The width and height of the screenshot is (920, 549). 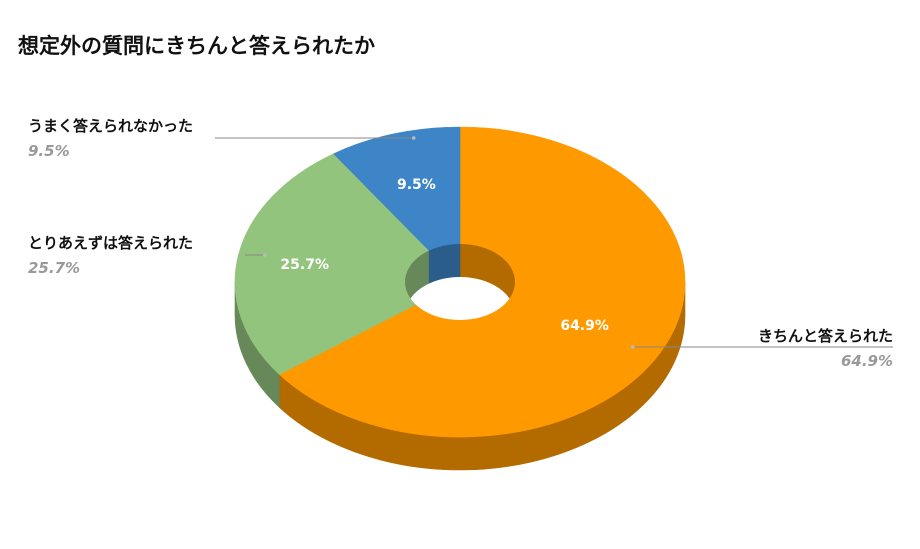 I want to click on data-label-2: 25.7%, so click(x=304, y=265).